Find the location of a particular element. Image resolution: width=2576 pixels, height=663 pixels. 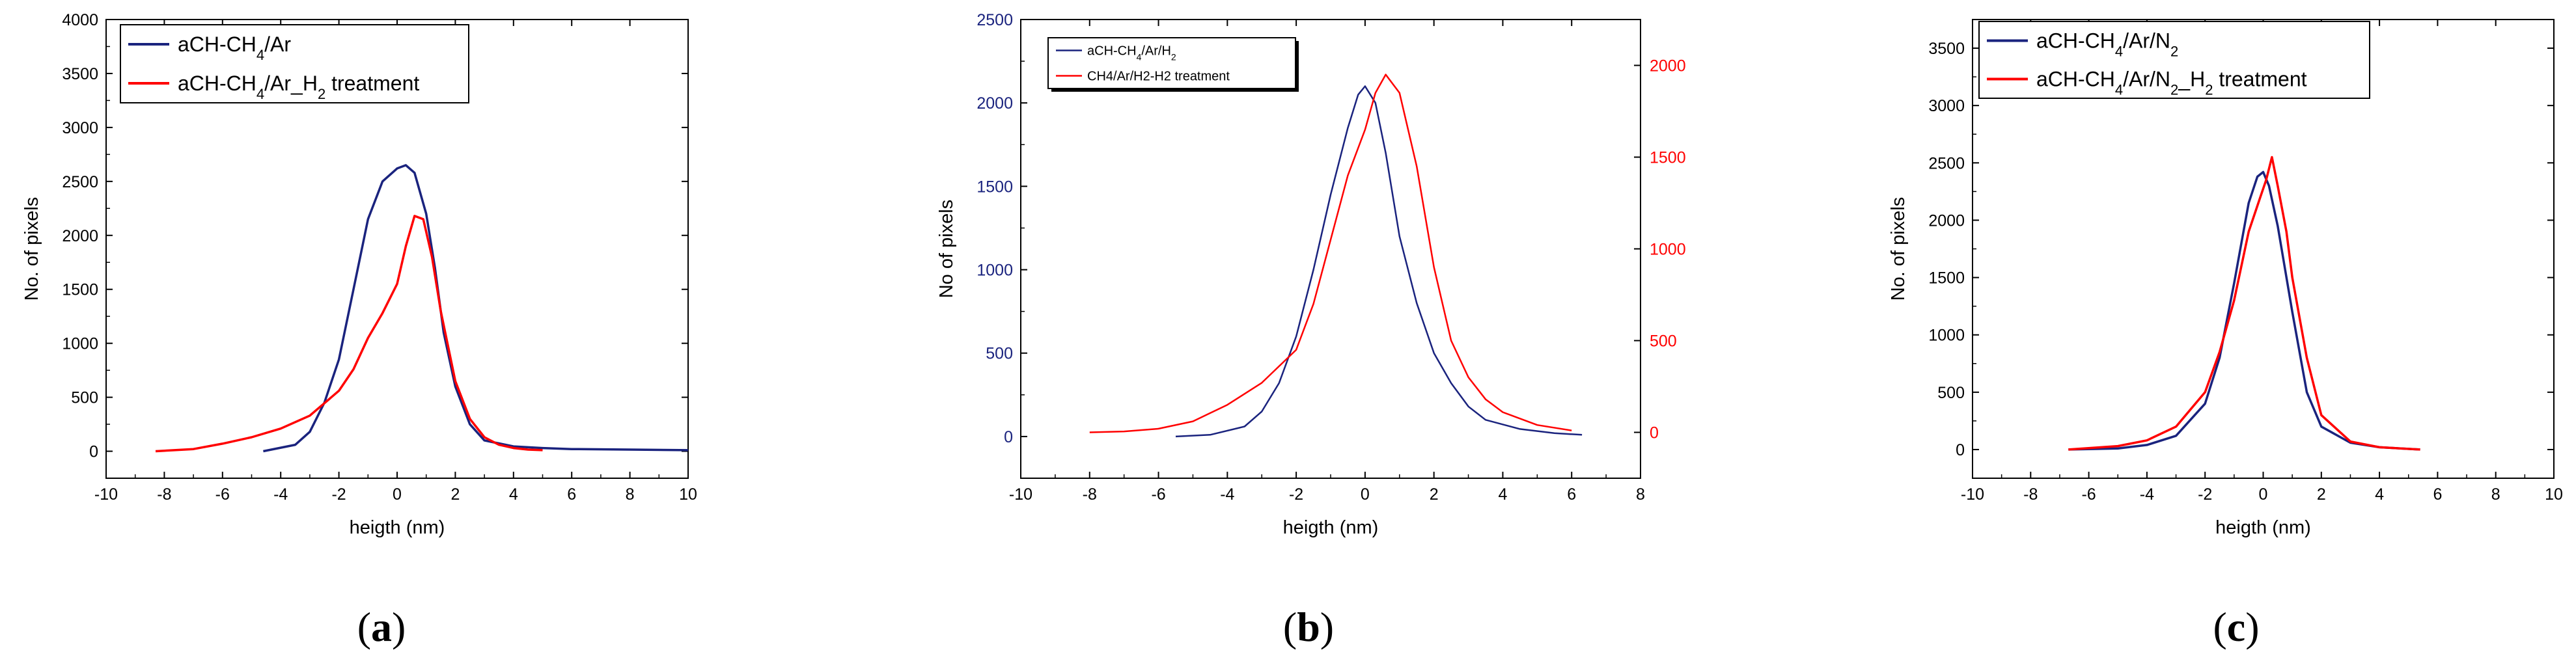

legend: aCH-CH4/Ar/N2 aCH-CH4/Ar/N2_H2 treatment is located at coordinates (2174, 60).